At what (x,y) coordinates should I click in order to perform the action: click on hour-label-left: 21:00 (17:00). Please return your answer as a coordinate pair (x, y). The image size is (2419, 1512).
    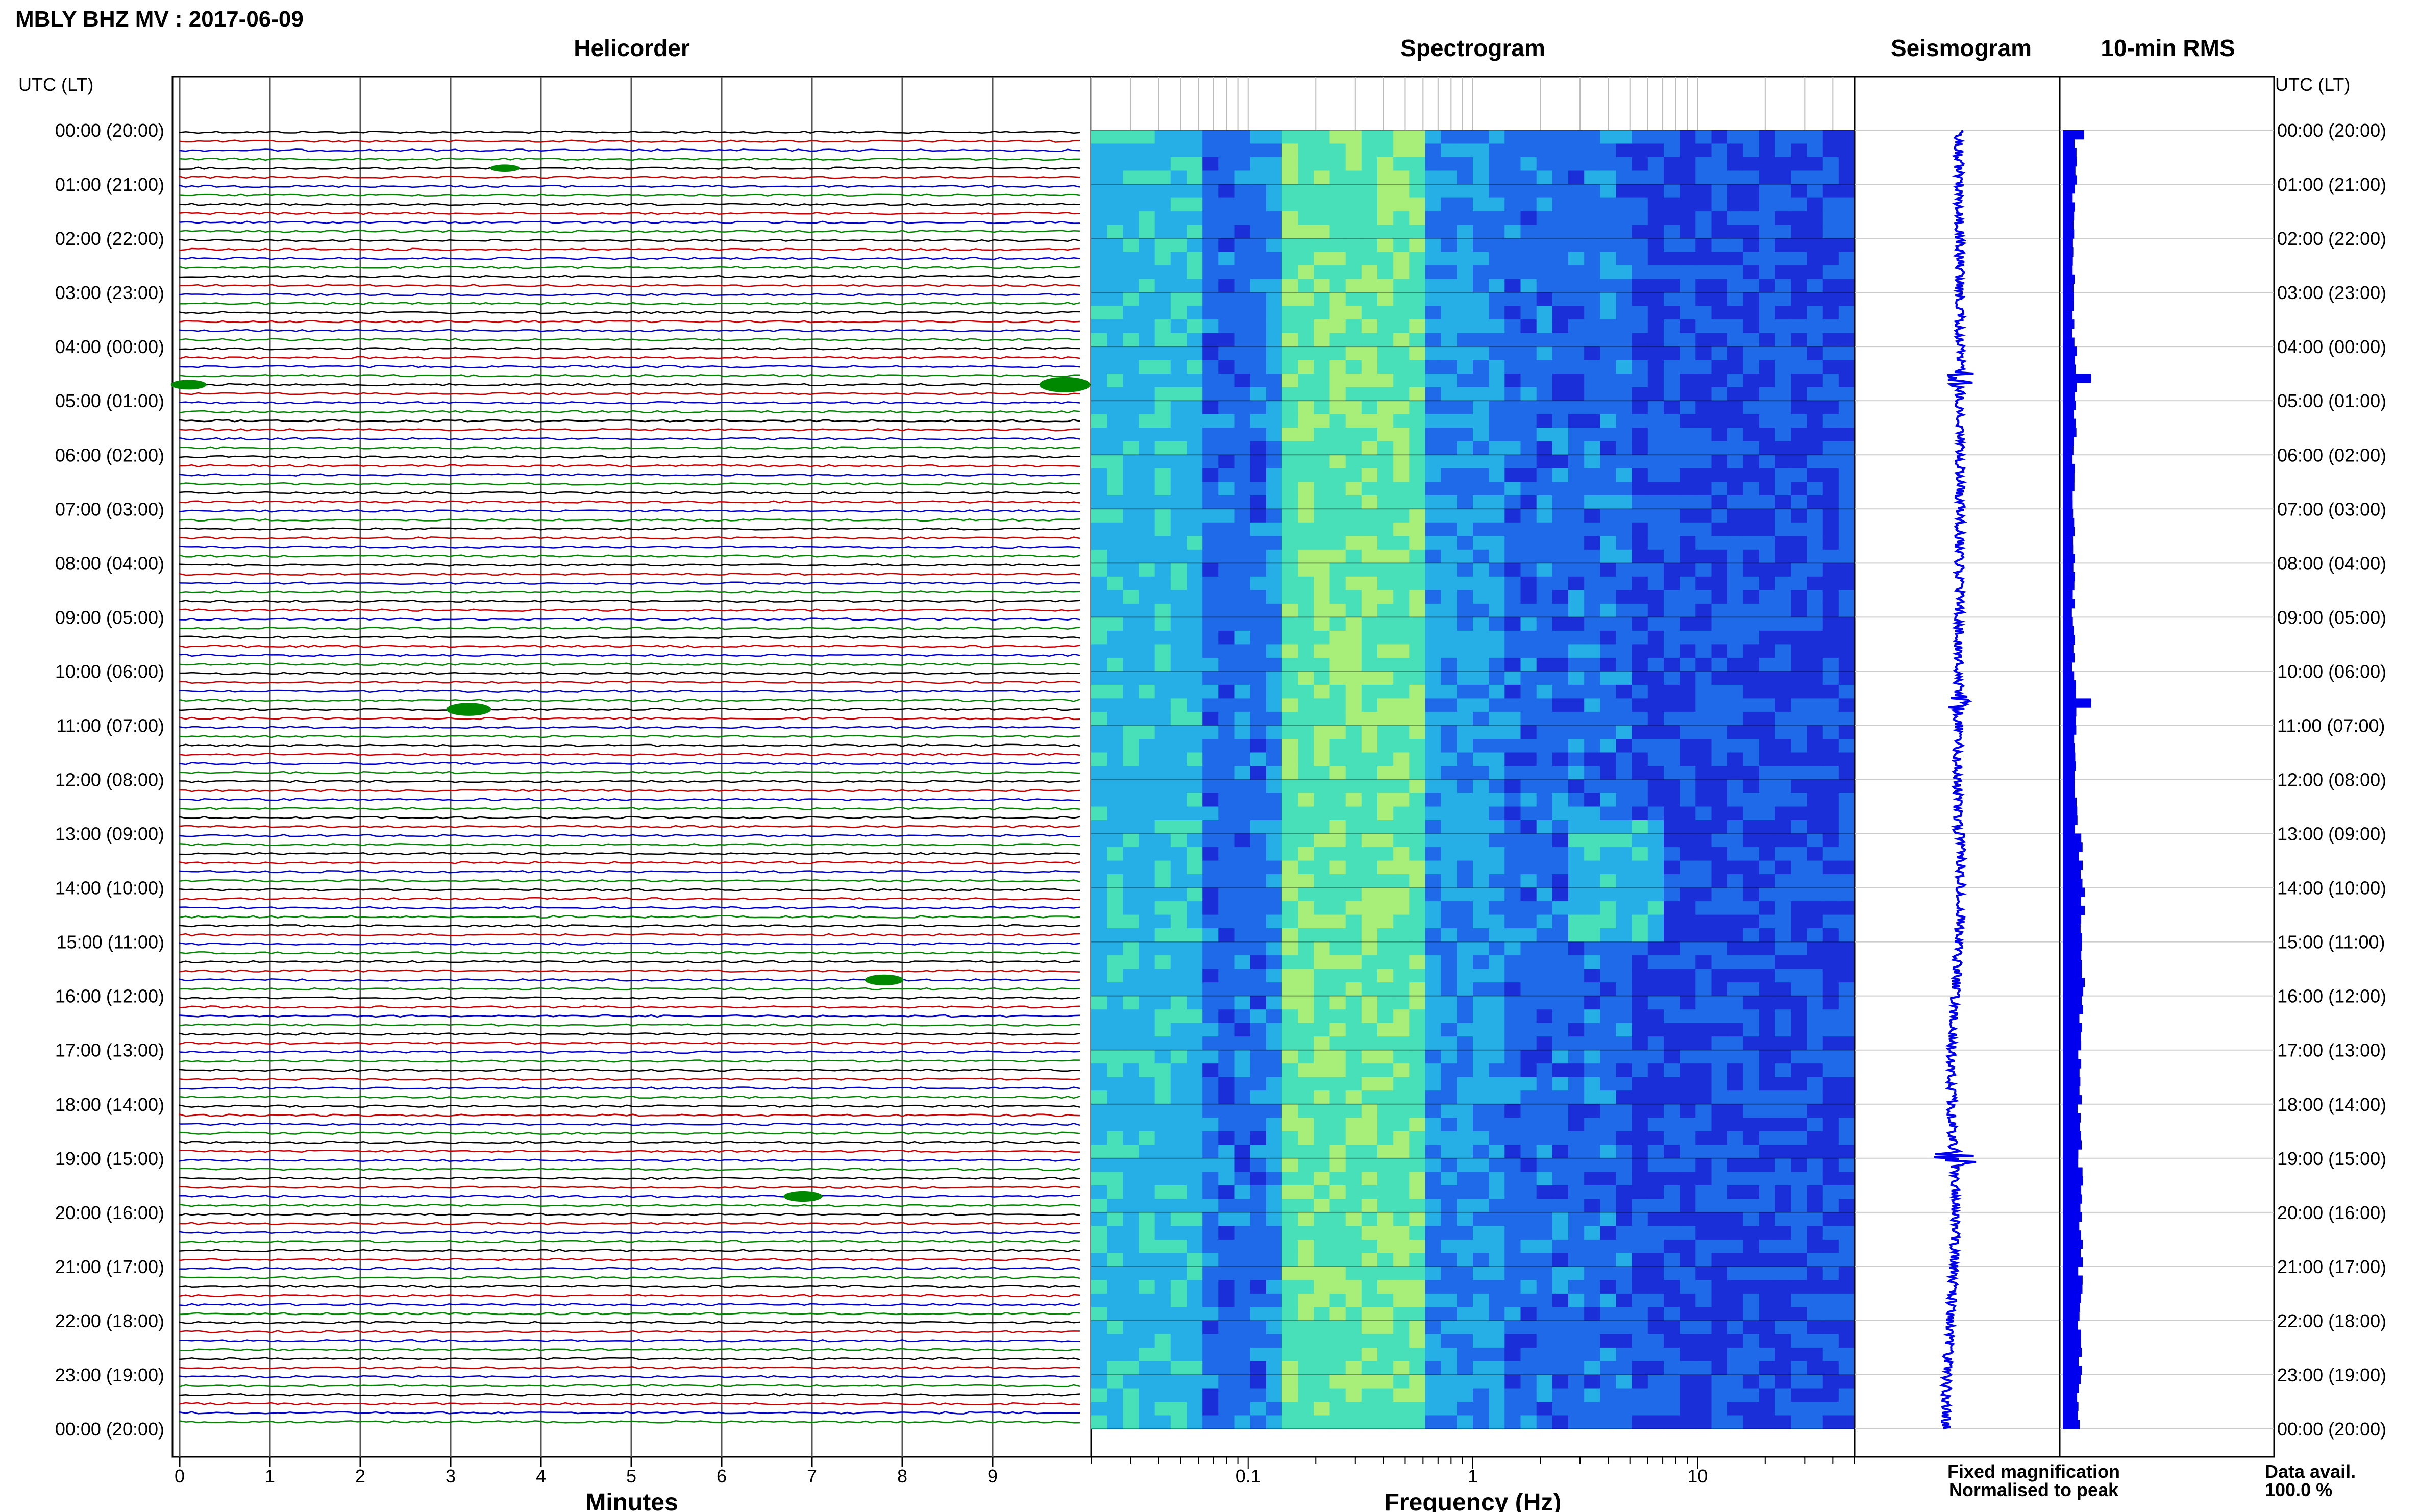
    Looking at the image, I should click on (109, 1266).